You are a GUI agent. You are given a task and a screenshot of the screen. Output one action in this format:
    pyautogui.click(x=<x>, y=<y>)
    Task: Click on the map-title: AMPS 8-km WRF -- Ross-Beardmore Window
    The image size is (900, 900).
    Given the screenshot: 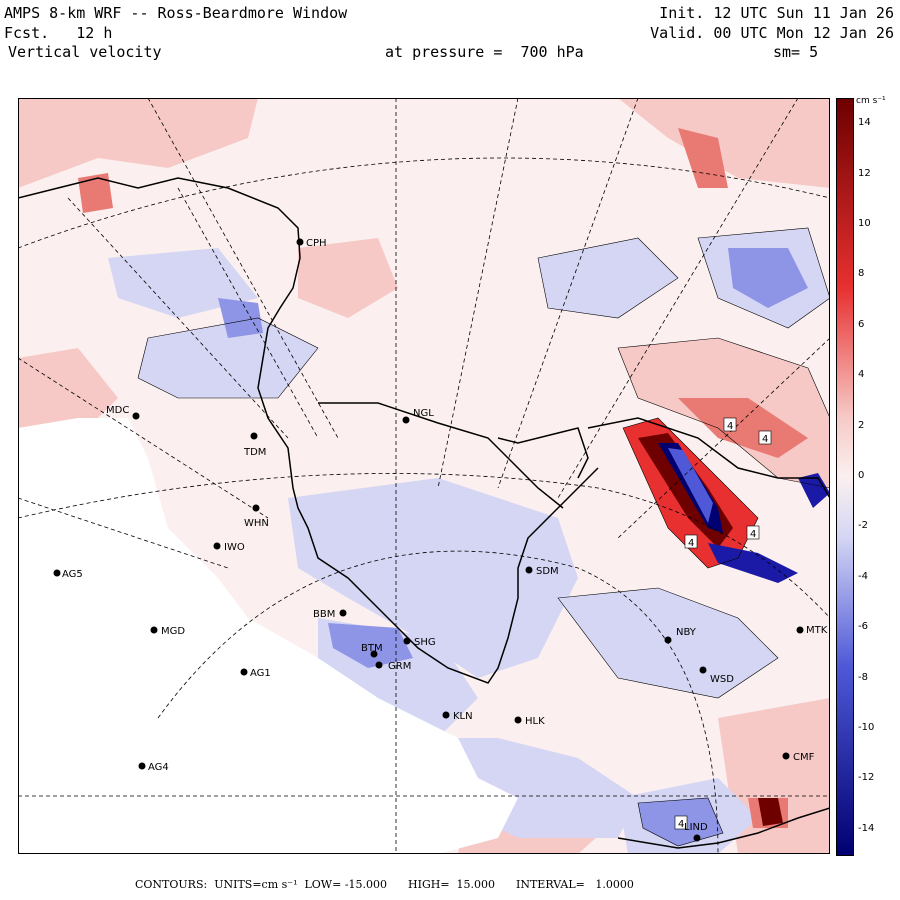 What is the action you would take?
    pyautogui.click(x=176, y=13)
    